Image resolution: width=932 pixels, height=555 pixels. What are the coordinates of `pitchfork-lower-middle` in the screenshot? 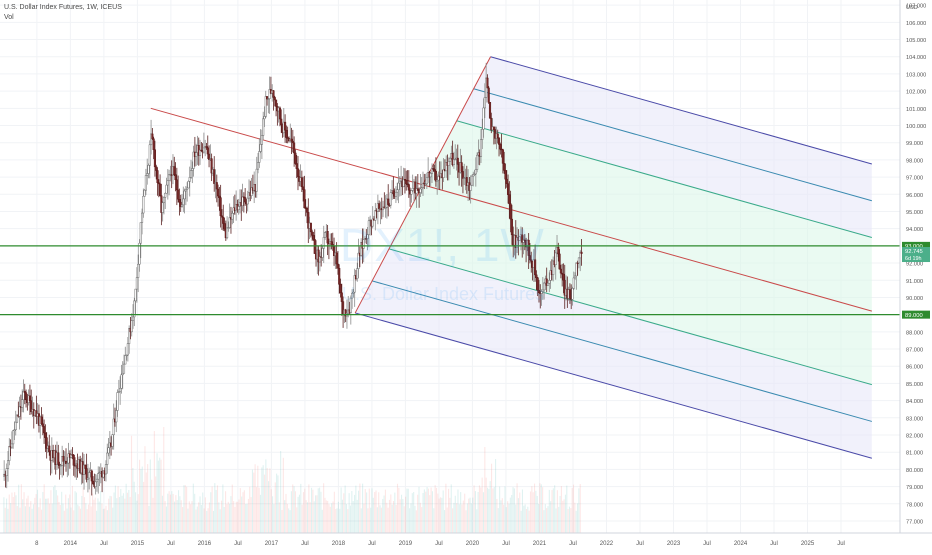 It's located at (621, 351).